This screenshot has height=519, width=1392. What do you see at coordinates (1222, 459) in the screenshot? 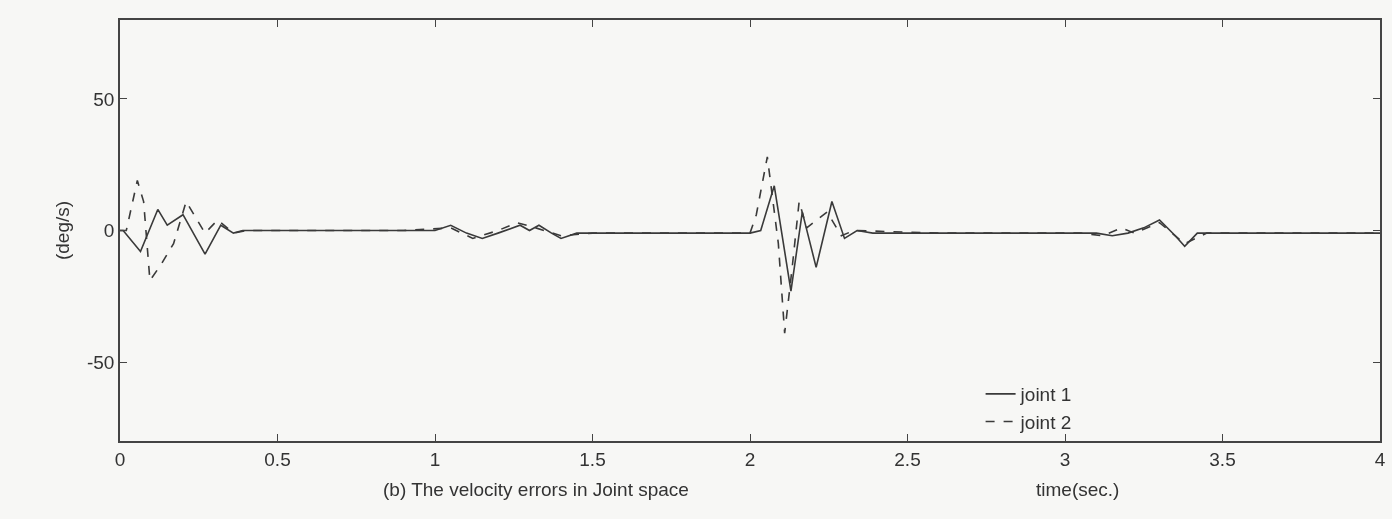
I see `x-tick-label: 3.5` at bounding box center [1222, 459].